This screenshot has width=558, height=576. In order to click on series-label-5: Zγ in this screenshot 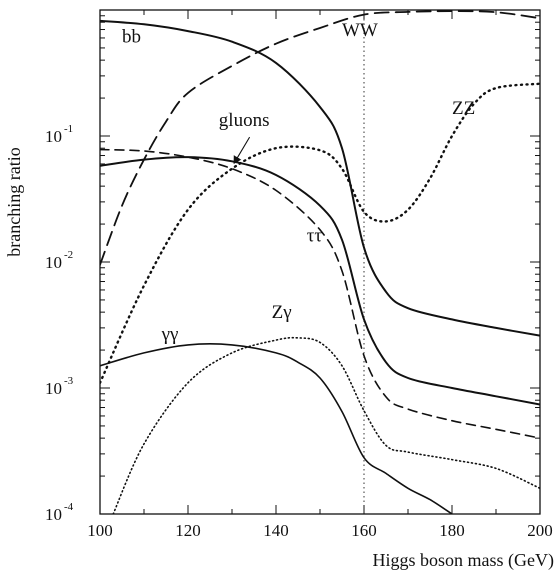, I will do `click(282, 312)`.